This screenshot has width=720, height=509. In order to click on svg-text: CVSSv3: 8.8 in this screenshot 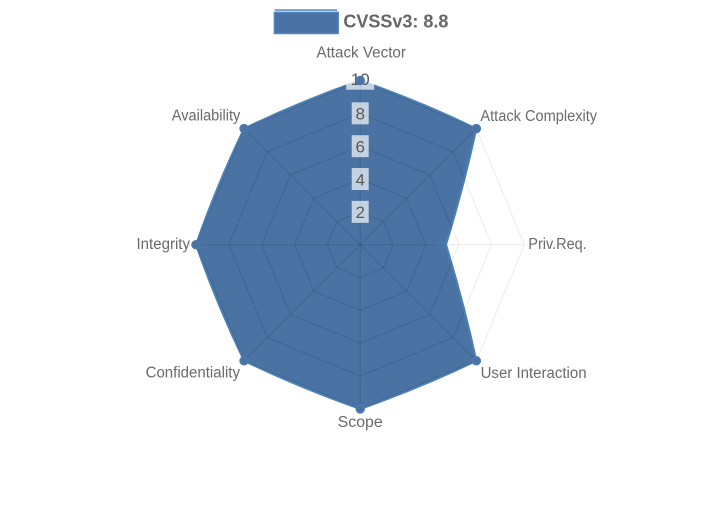, I will do `click(395, 22)`.